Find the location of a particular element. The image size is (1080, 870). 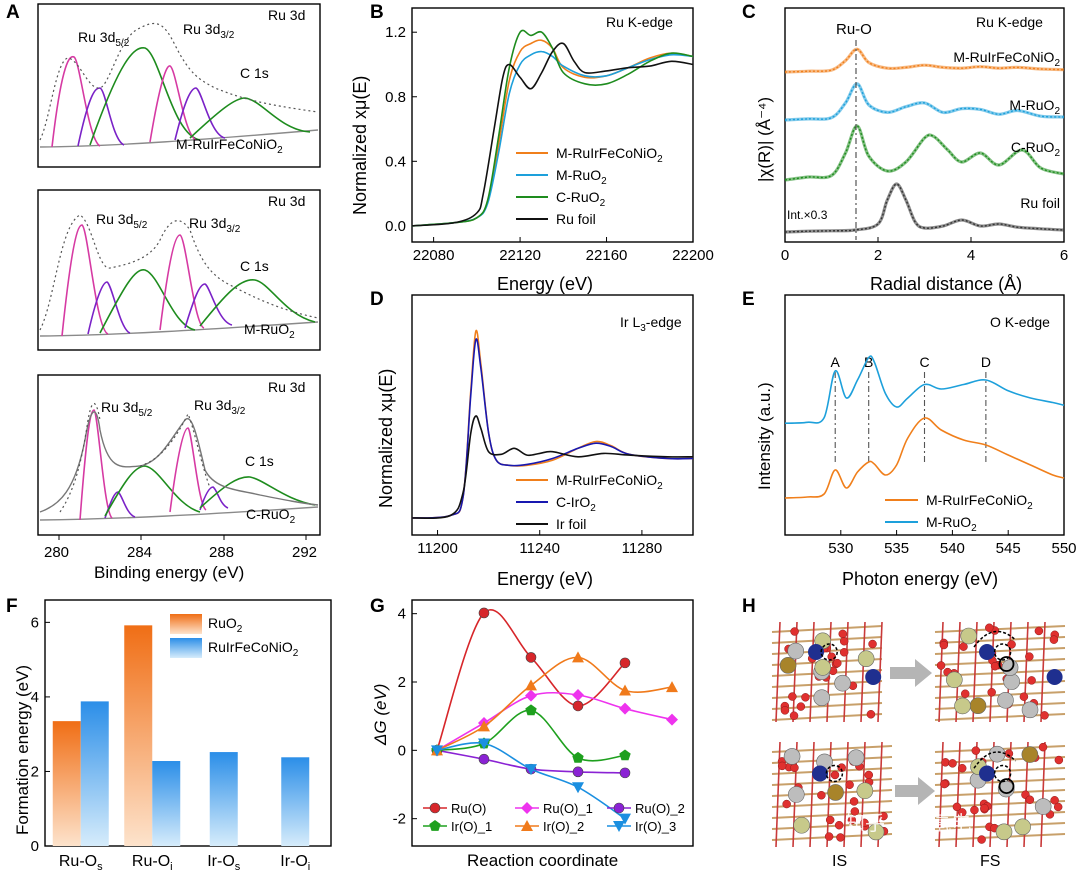

plot-frame-c is located at coordinates (924, 125).